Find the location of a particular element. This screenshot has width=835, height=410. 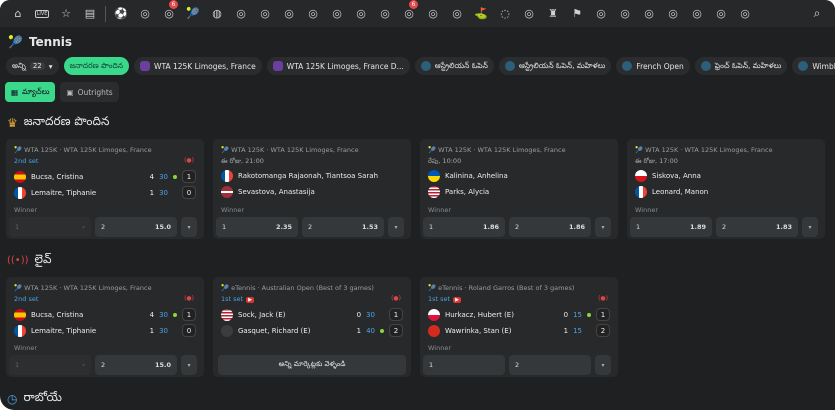

multi-icon: ◎ is located at coordinates (721, 13).